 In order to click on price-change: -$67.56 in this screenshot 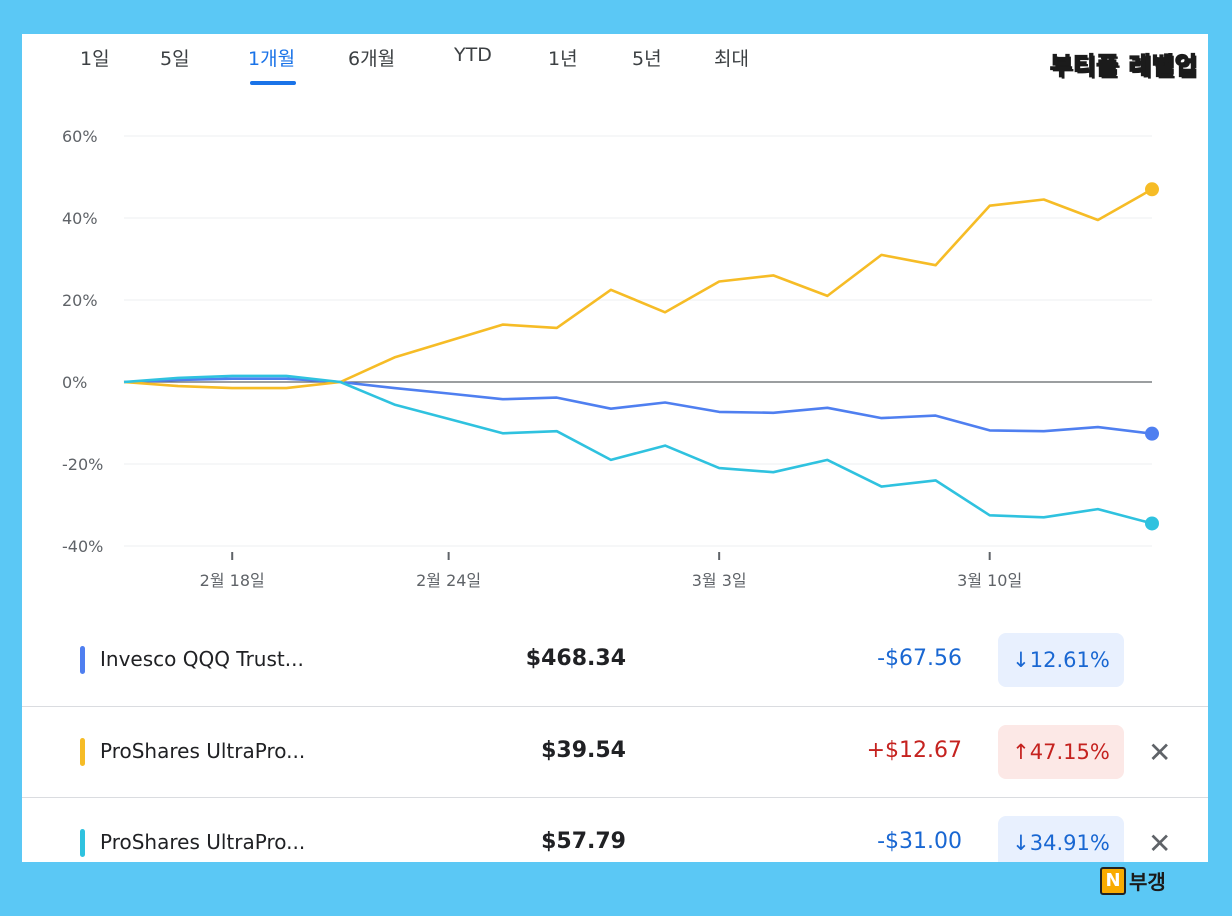, I will do `click(919, 658)`.